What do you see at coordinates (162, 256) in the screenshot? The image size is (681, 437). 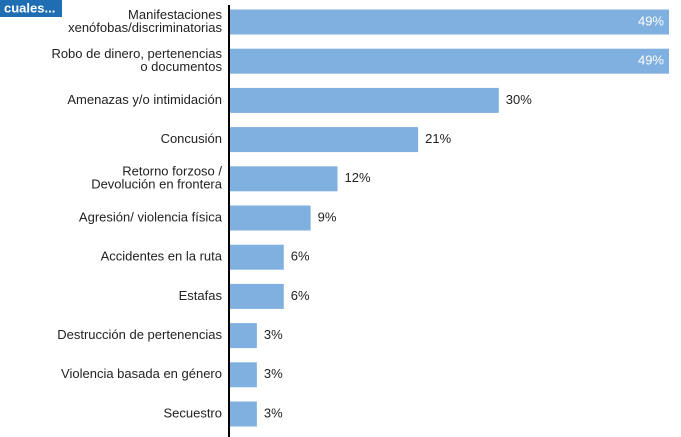 I see `category-label: Accidentes en la ruta` at bounding box center [162, 256].